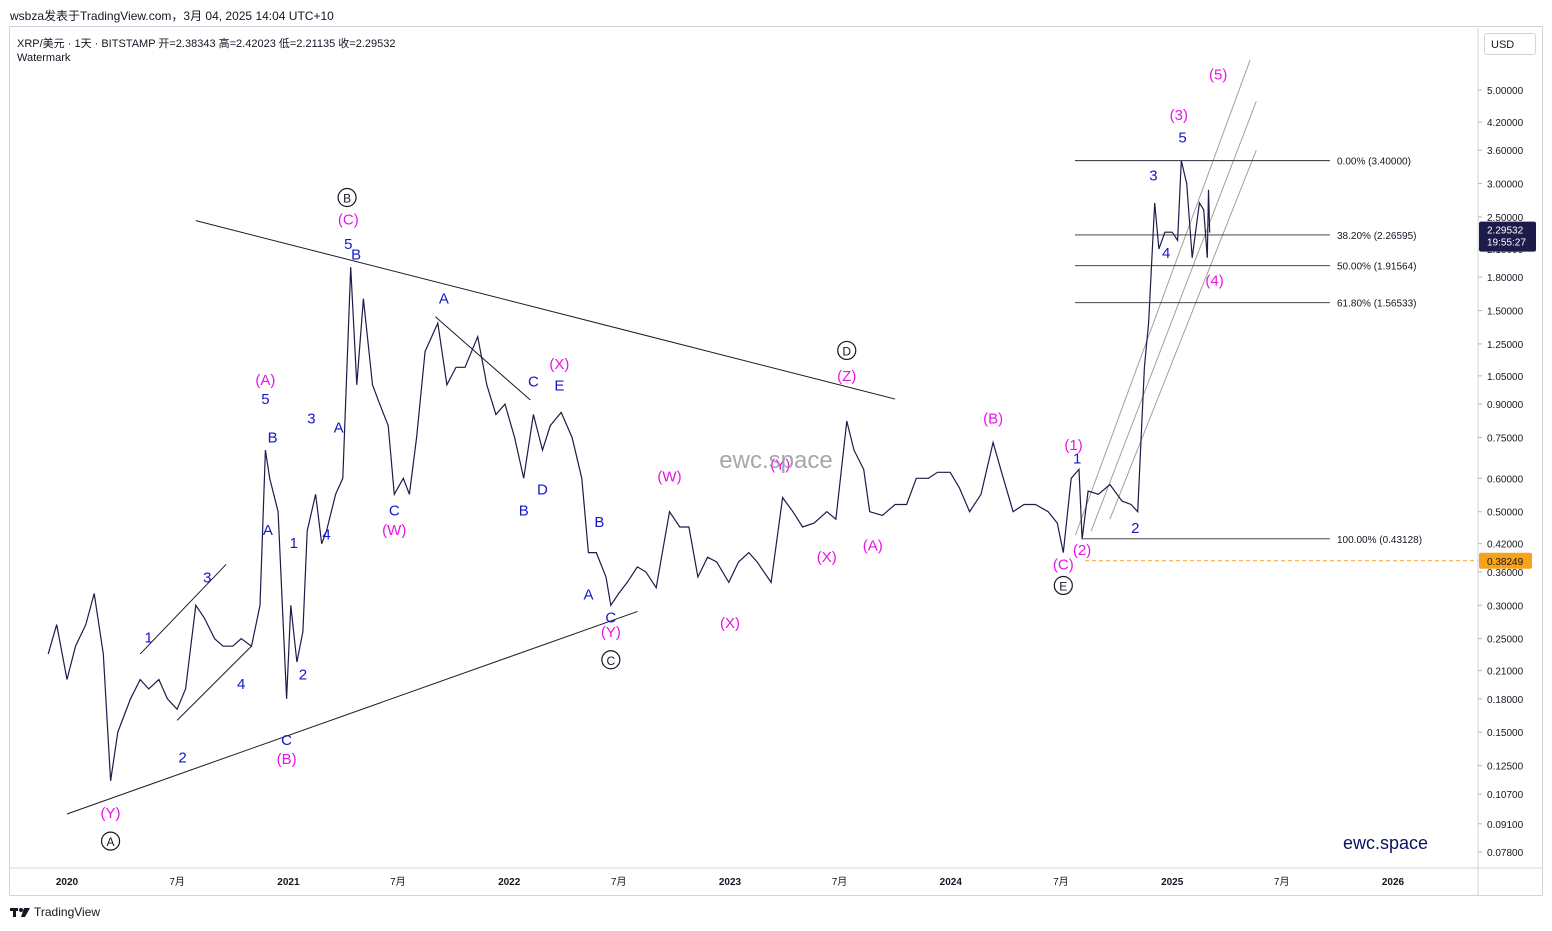 This screenshot has height=931, width=1552. What do you see at coordinates (44, 58) in the screenshot?
I see `watermark-indicator-label: Watermark` at bounding box center [44, 58].